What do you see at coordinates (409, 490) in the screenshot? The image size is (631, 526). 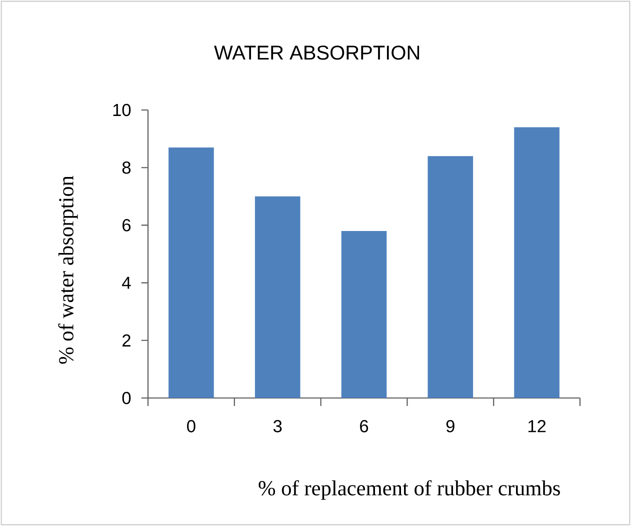 I see `x-axis-title: % of replacement of rubber crumbs` at bounding box center [409, 490].